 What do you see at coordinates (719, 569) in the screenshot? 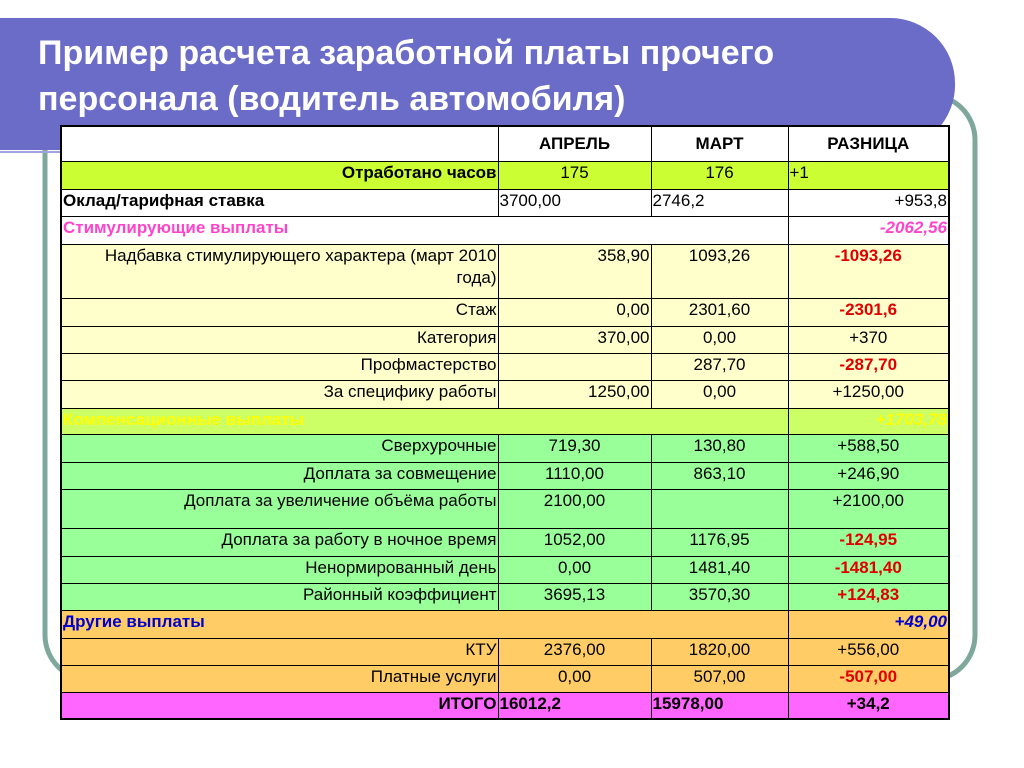
I see `value-cell: 1481,40` at bounding box center [719, 569].